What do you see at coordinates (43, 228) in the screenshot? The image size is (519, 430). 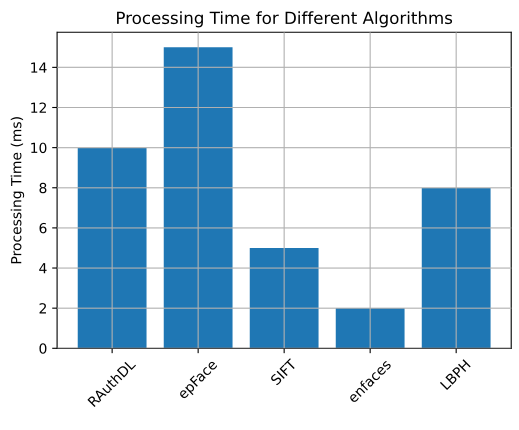 I see `y-tick-label: 6` at bounding box center [43, 228].